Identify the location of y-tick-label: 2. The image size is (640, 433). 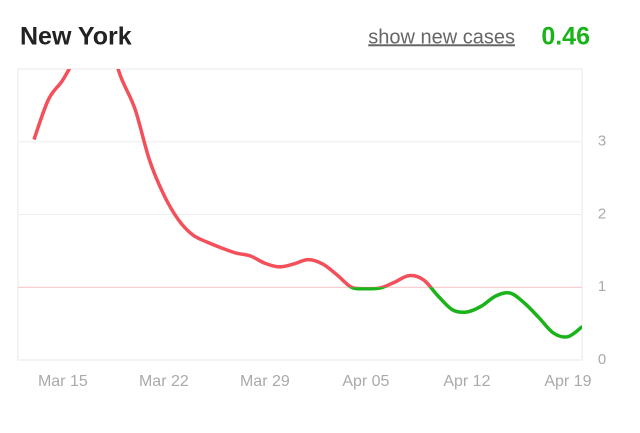
(602, 213).